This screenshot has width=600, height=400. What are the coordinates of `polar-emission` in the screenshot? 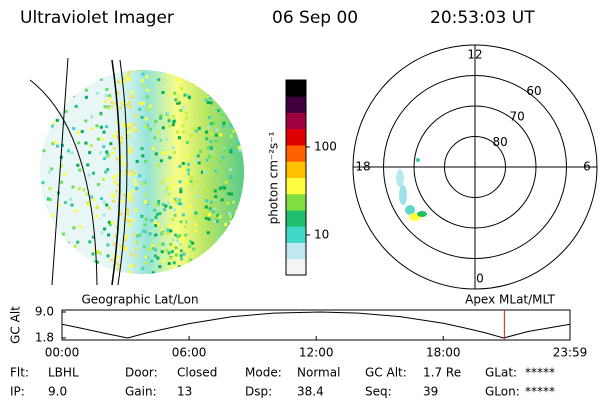 It's located at (422, 214).